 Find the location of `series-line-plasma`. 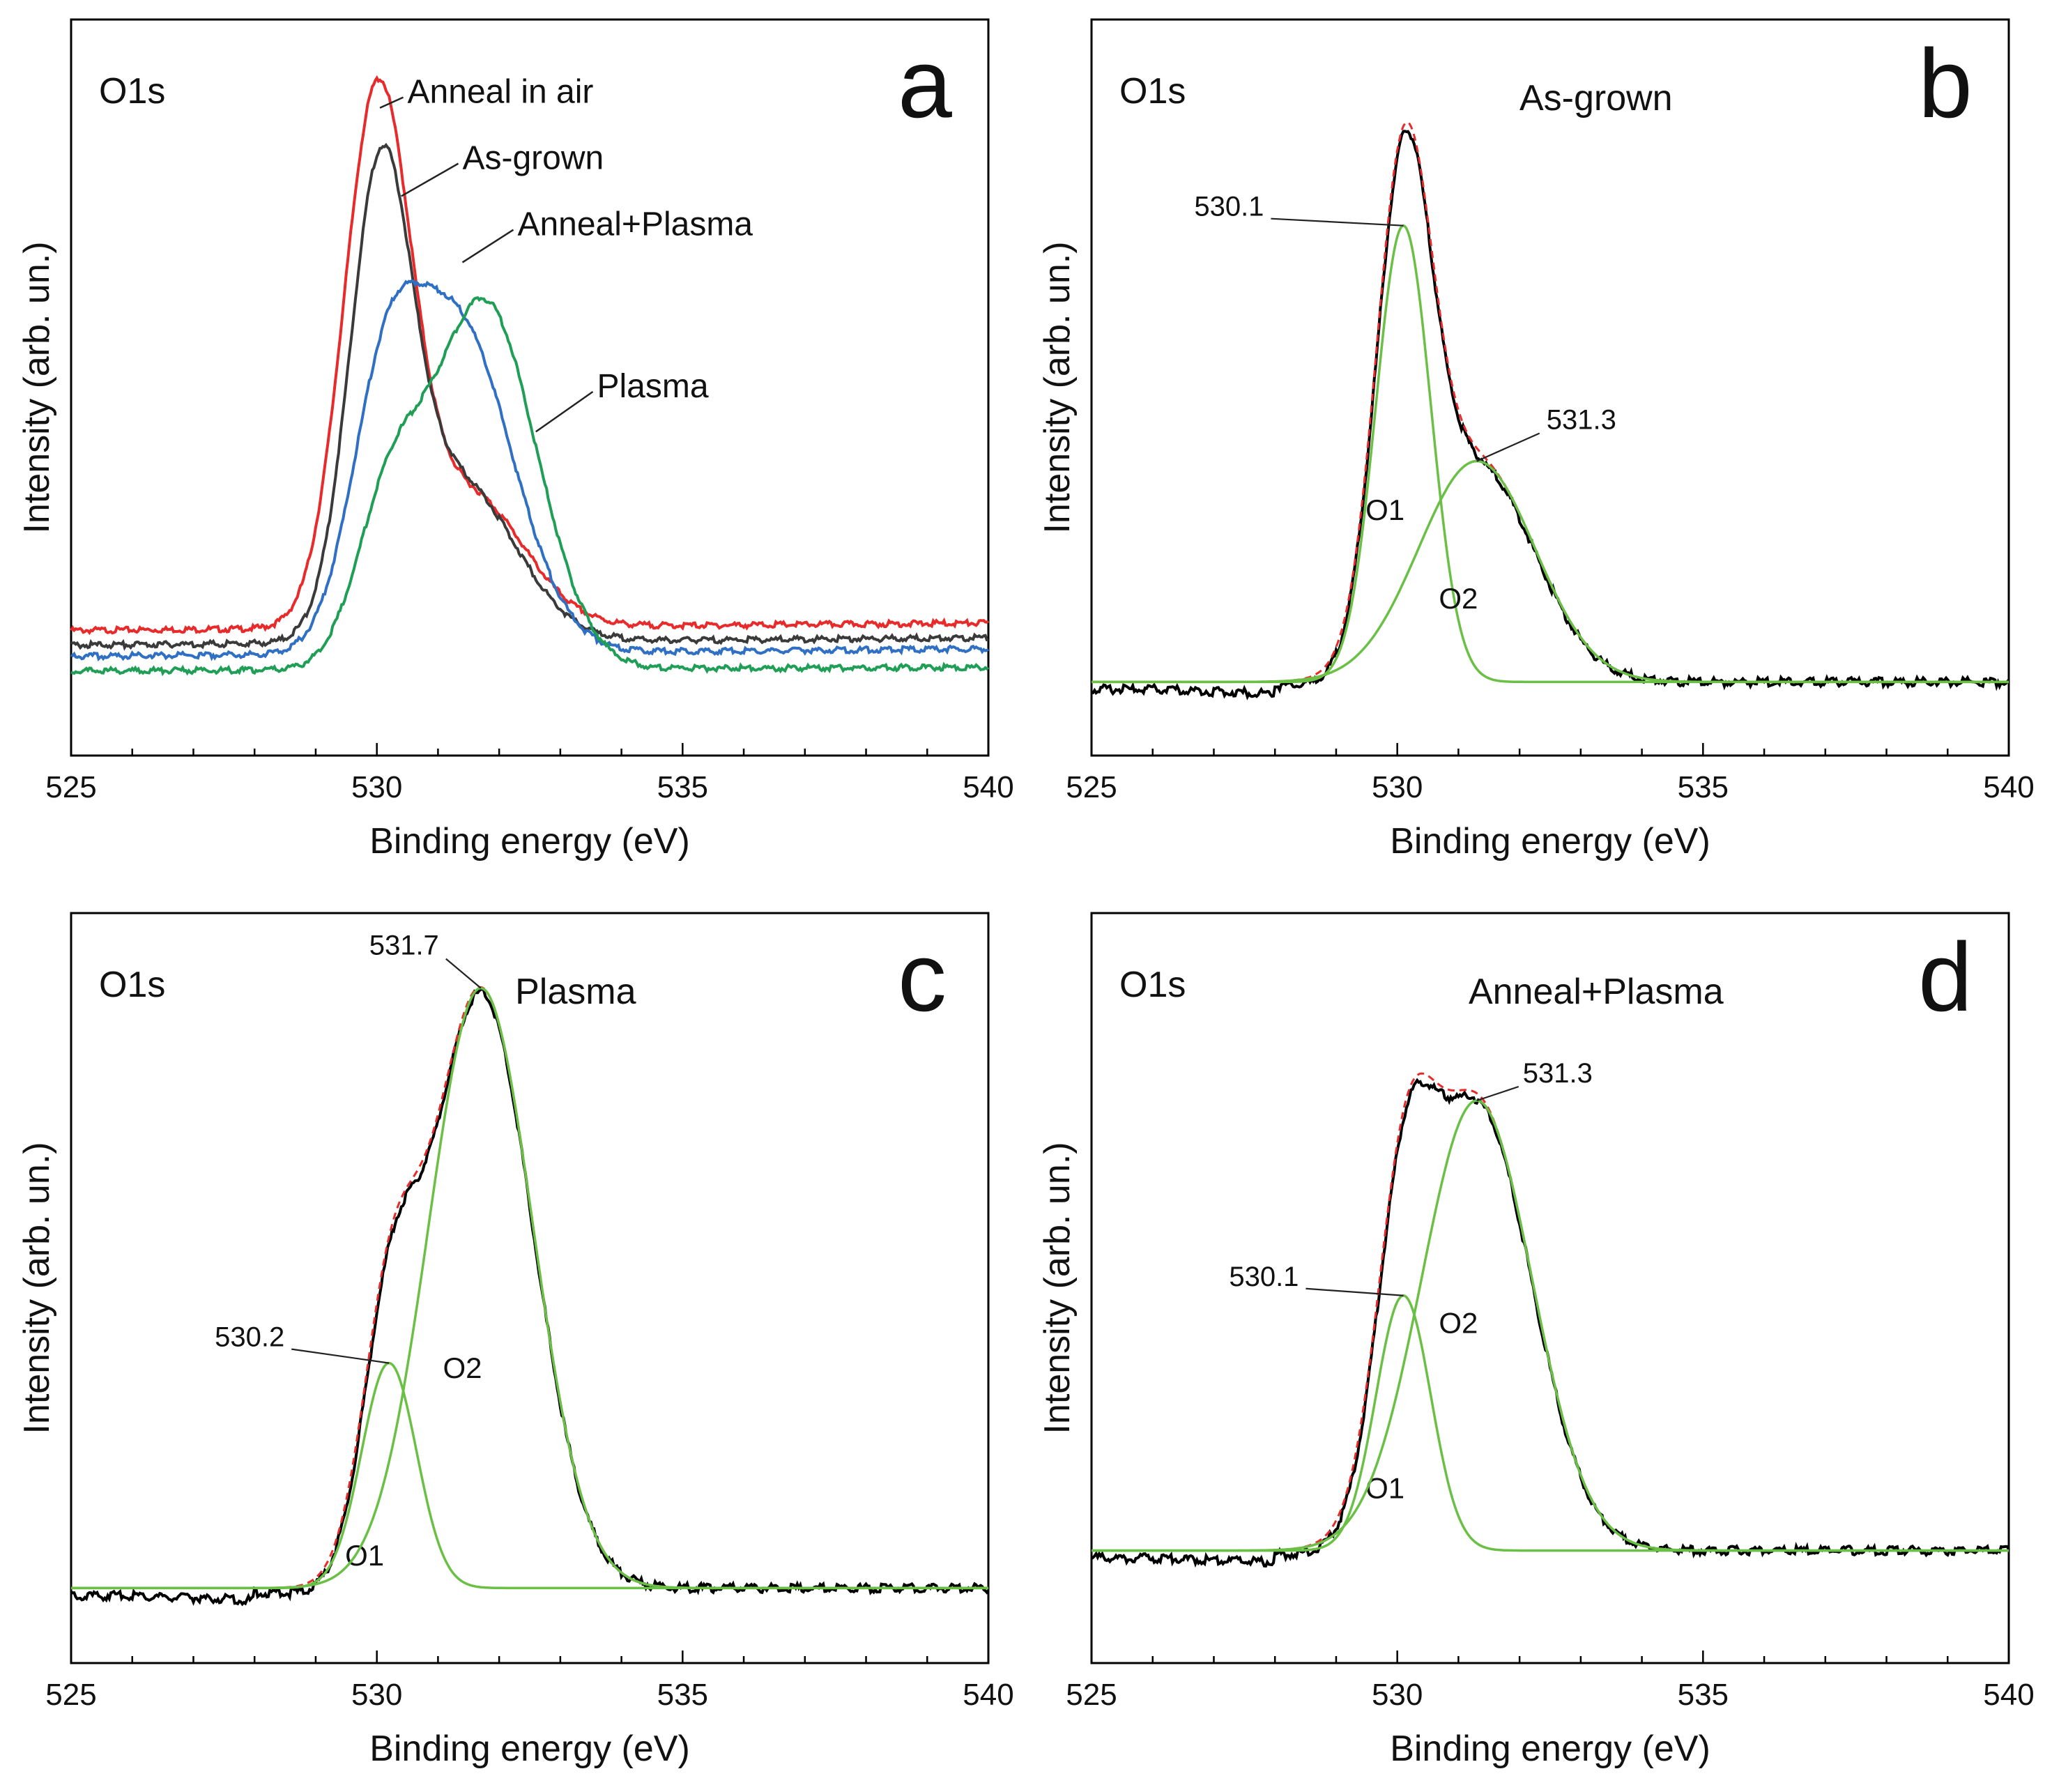

series-line-plasma is located at coordinates (530, 486).